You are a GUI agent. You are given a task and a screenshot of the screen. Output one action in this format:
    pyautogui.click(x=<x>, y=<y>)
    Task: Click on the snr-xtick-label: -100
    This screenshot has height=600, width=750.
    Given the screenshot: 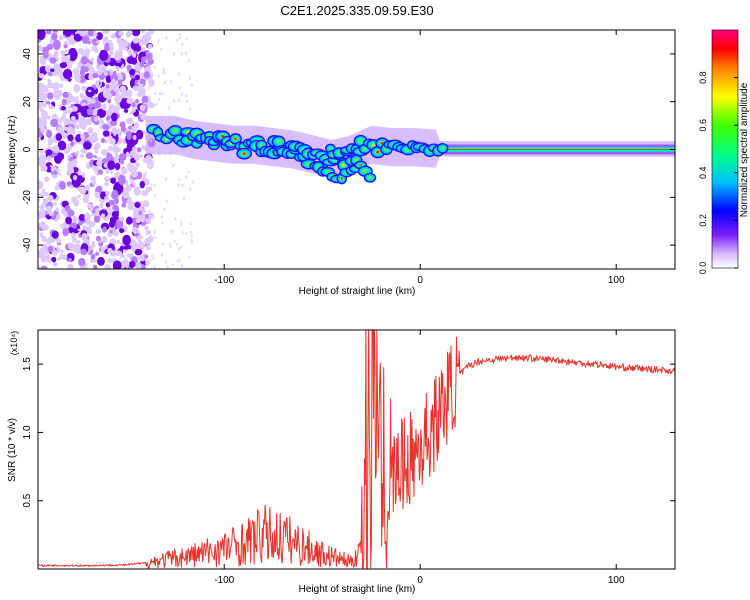 What is the action you would take?
    pyautogui.click(x=224, y=580)
    